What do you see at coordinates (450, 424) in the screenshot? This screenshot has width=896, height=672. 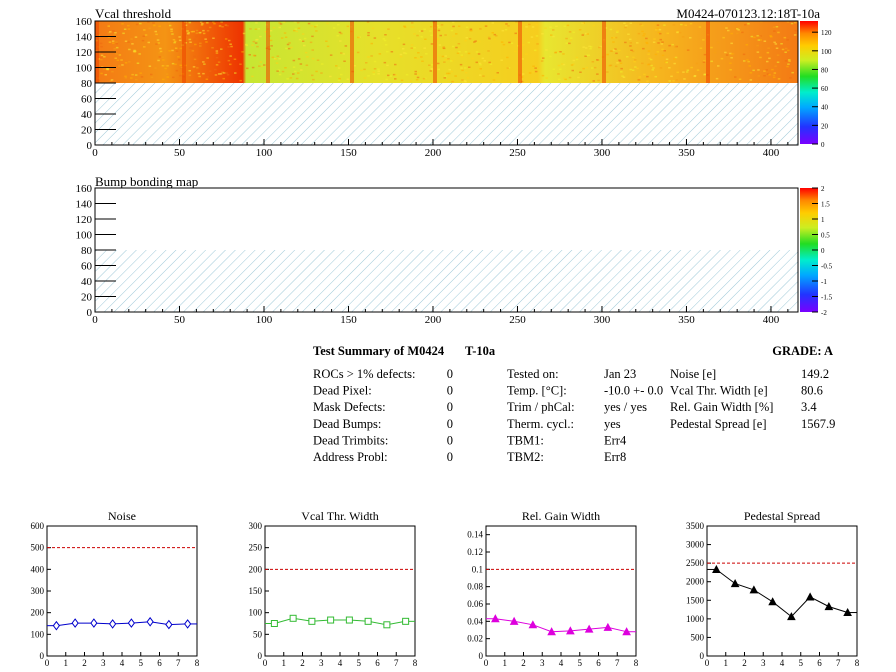 I see `summary-value: 0` at bounding box center [450, 424].